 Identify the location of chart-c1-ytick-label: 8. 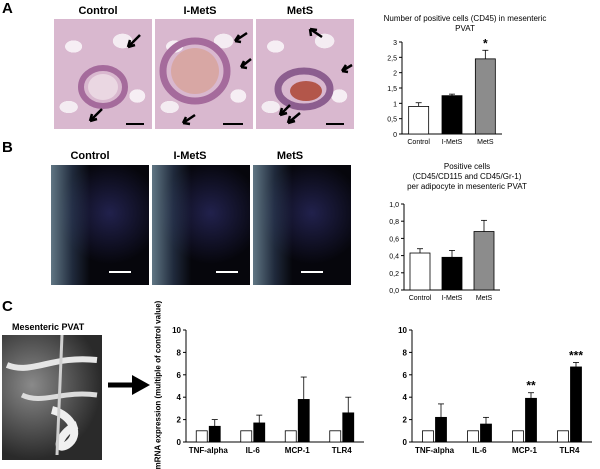
(179, 352).